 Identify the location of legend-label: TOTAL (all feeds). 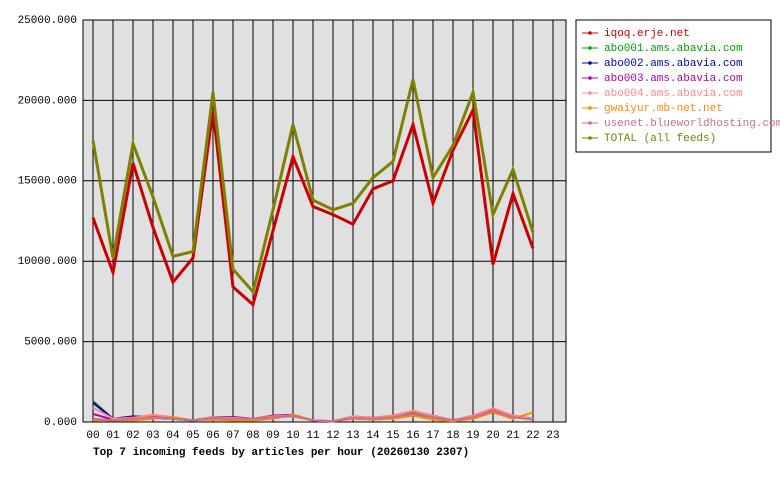
(660, 139).